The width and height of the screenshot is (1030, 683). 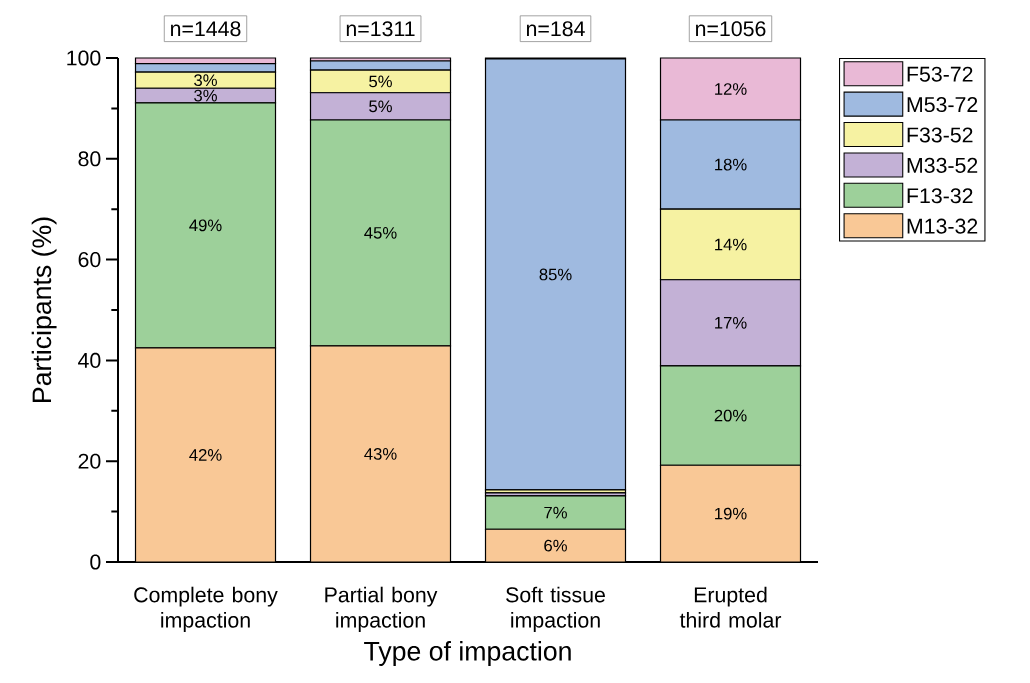 What do you see at coordinates (380, 29) in the screenshot?
I see `text: n=1311` at bounding box center [380, 29].